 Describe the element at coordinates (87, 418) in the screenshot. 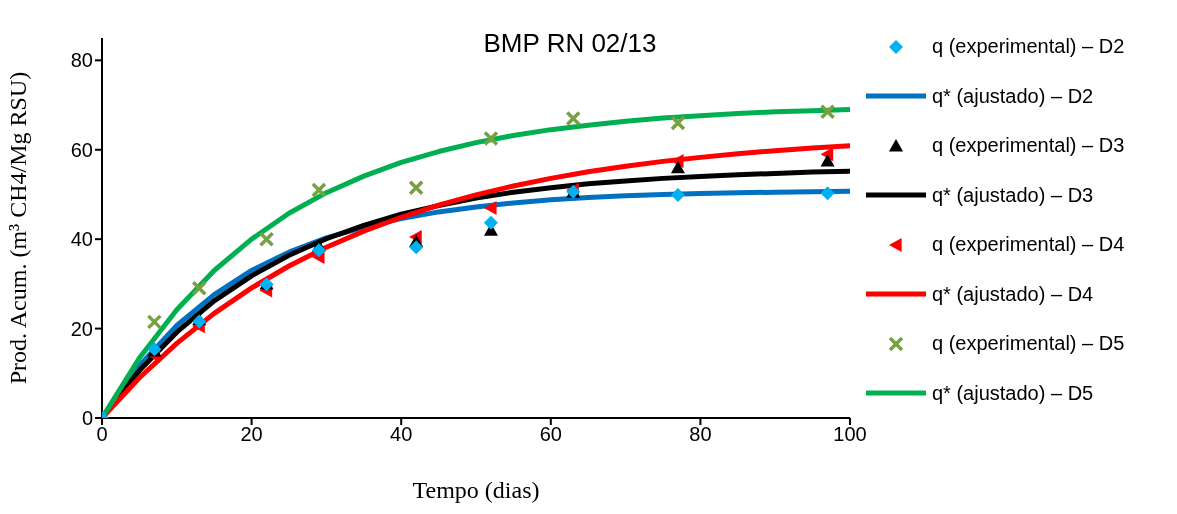

I see `y-tick-label: 0` at that location.